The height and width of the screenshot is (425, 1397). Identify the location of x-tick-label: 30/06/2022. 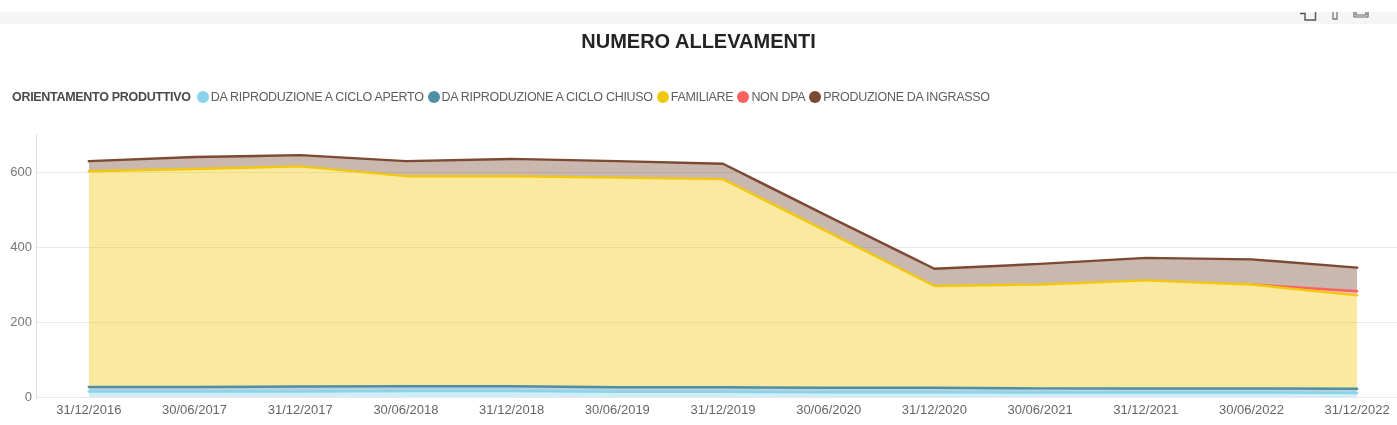
(1251, 409).